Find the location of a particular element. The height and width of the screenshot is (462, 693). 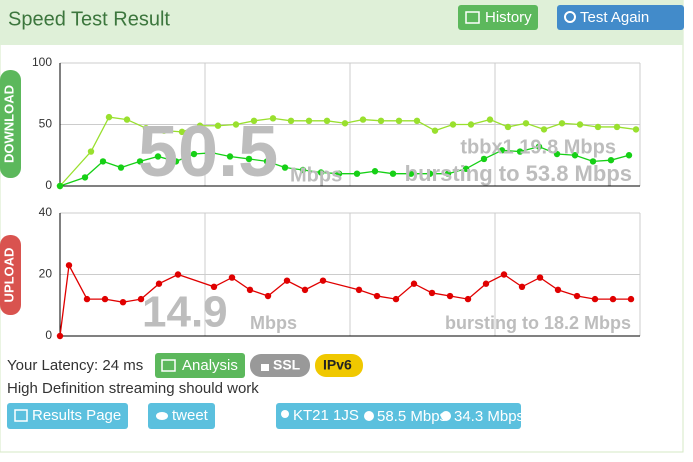

download-burst: bursting to 53.8 Mbps is located at coordinates (518, 173).